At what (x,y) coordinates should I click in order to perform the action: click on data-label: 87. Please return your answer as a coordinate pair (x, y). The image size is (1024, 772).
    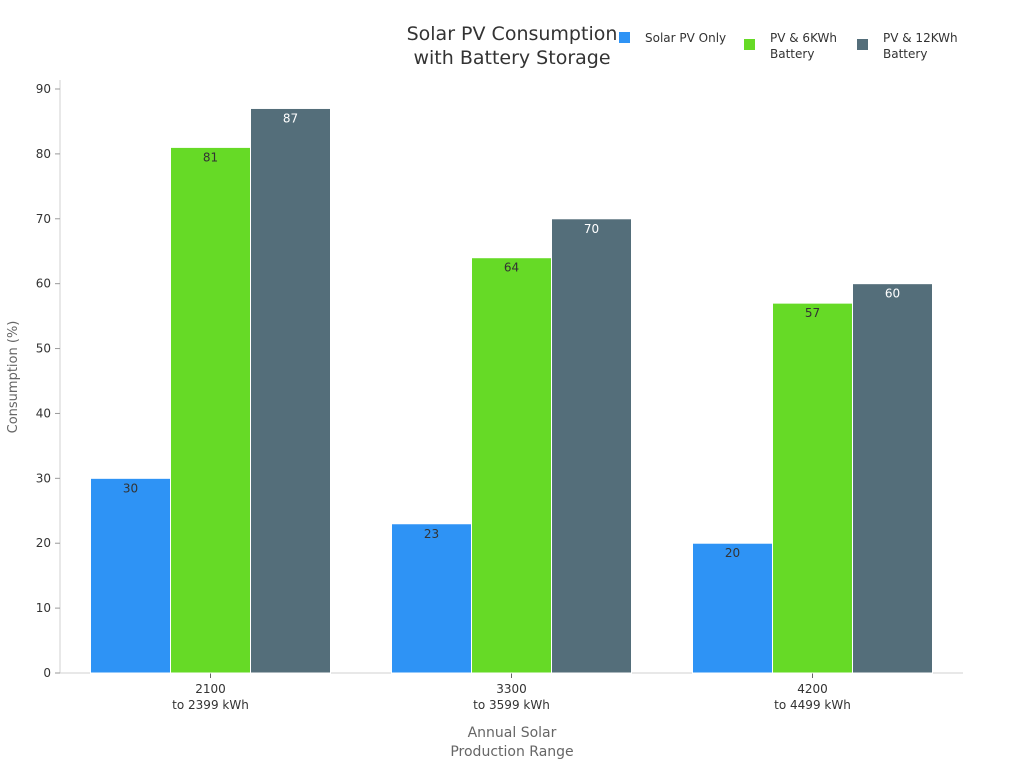
    Looking at the image, I should click on (290, 118).